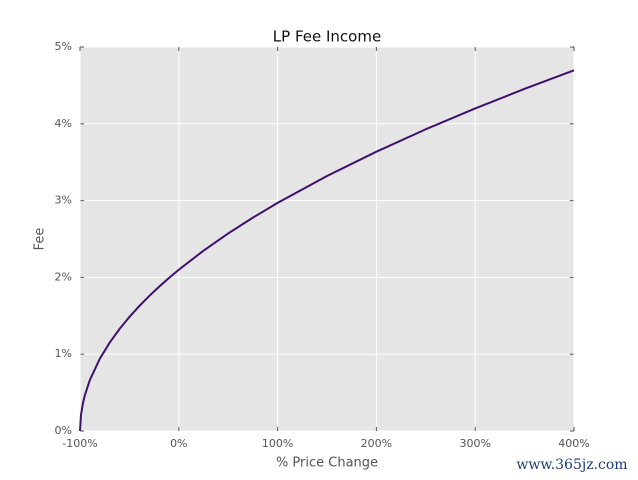 Image resolution: width=638 pixels, height=480 pixels. I want to click on x-tick-label: 400%, so click(573, 443).